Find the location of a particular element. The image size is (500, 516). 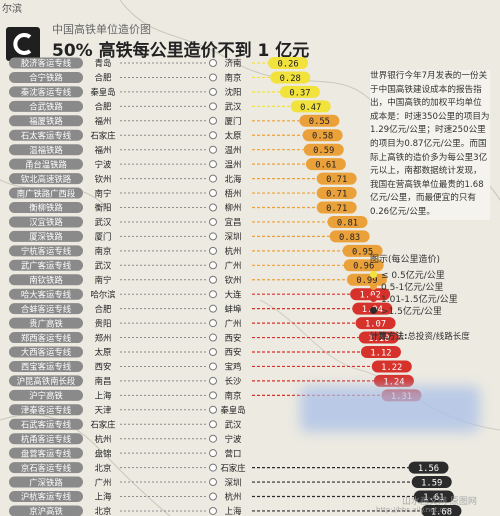

method-formula: 总投资/线路长度 is located at coordinates (438, 337).